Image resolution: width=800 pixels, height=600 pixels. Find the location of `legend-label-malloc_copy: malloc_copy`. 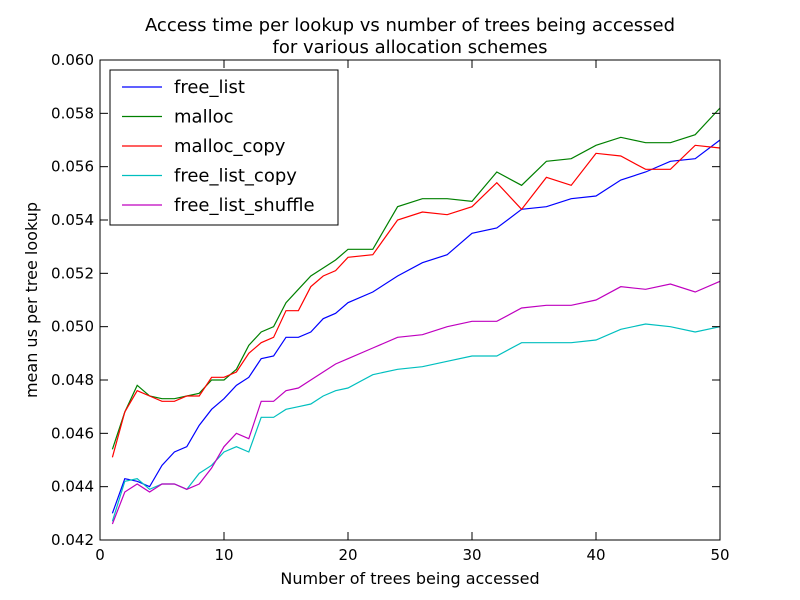

legend-label-malloc_copy: malloc_copy is located at coordinates (230, 146).